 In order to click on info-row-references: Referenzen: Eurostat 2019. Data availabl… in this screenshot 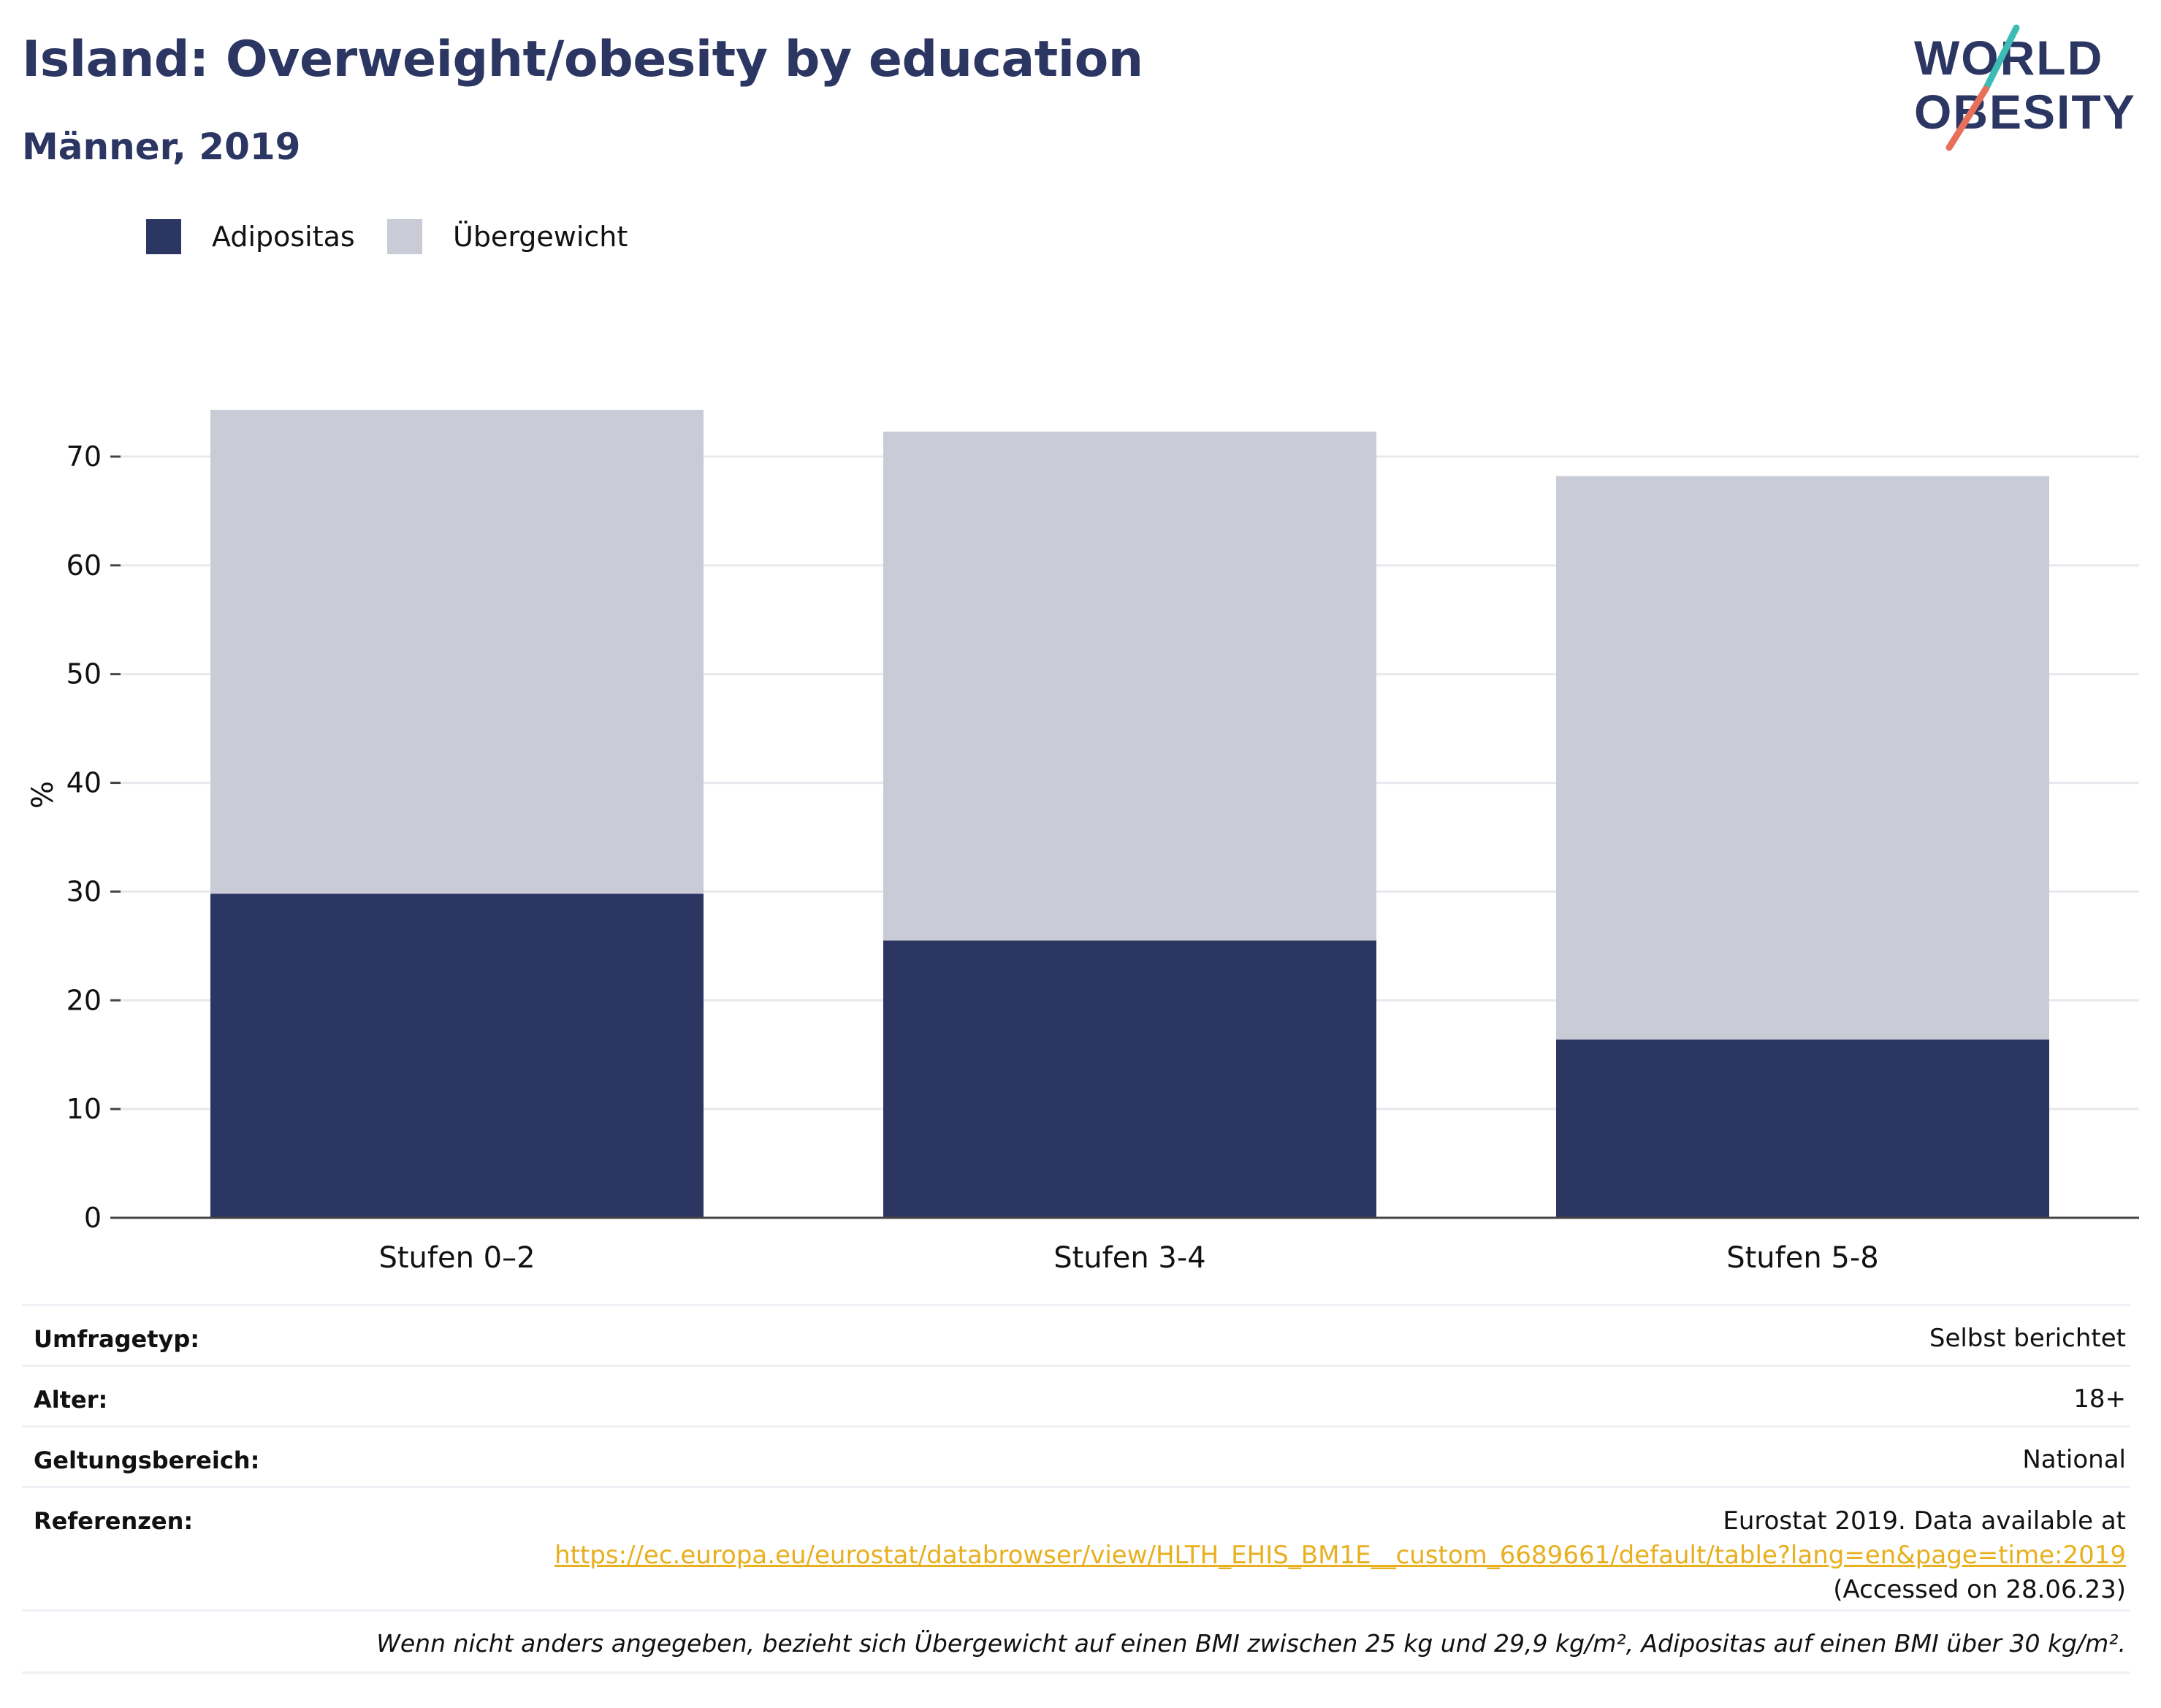, I will do `click(1076, 1548)`.